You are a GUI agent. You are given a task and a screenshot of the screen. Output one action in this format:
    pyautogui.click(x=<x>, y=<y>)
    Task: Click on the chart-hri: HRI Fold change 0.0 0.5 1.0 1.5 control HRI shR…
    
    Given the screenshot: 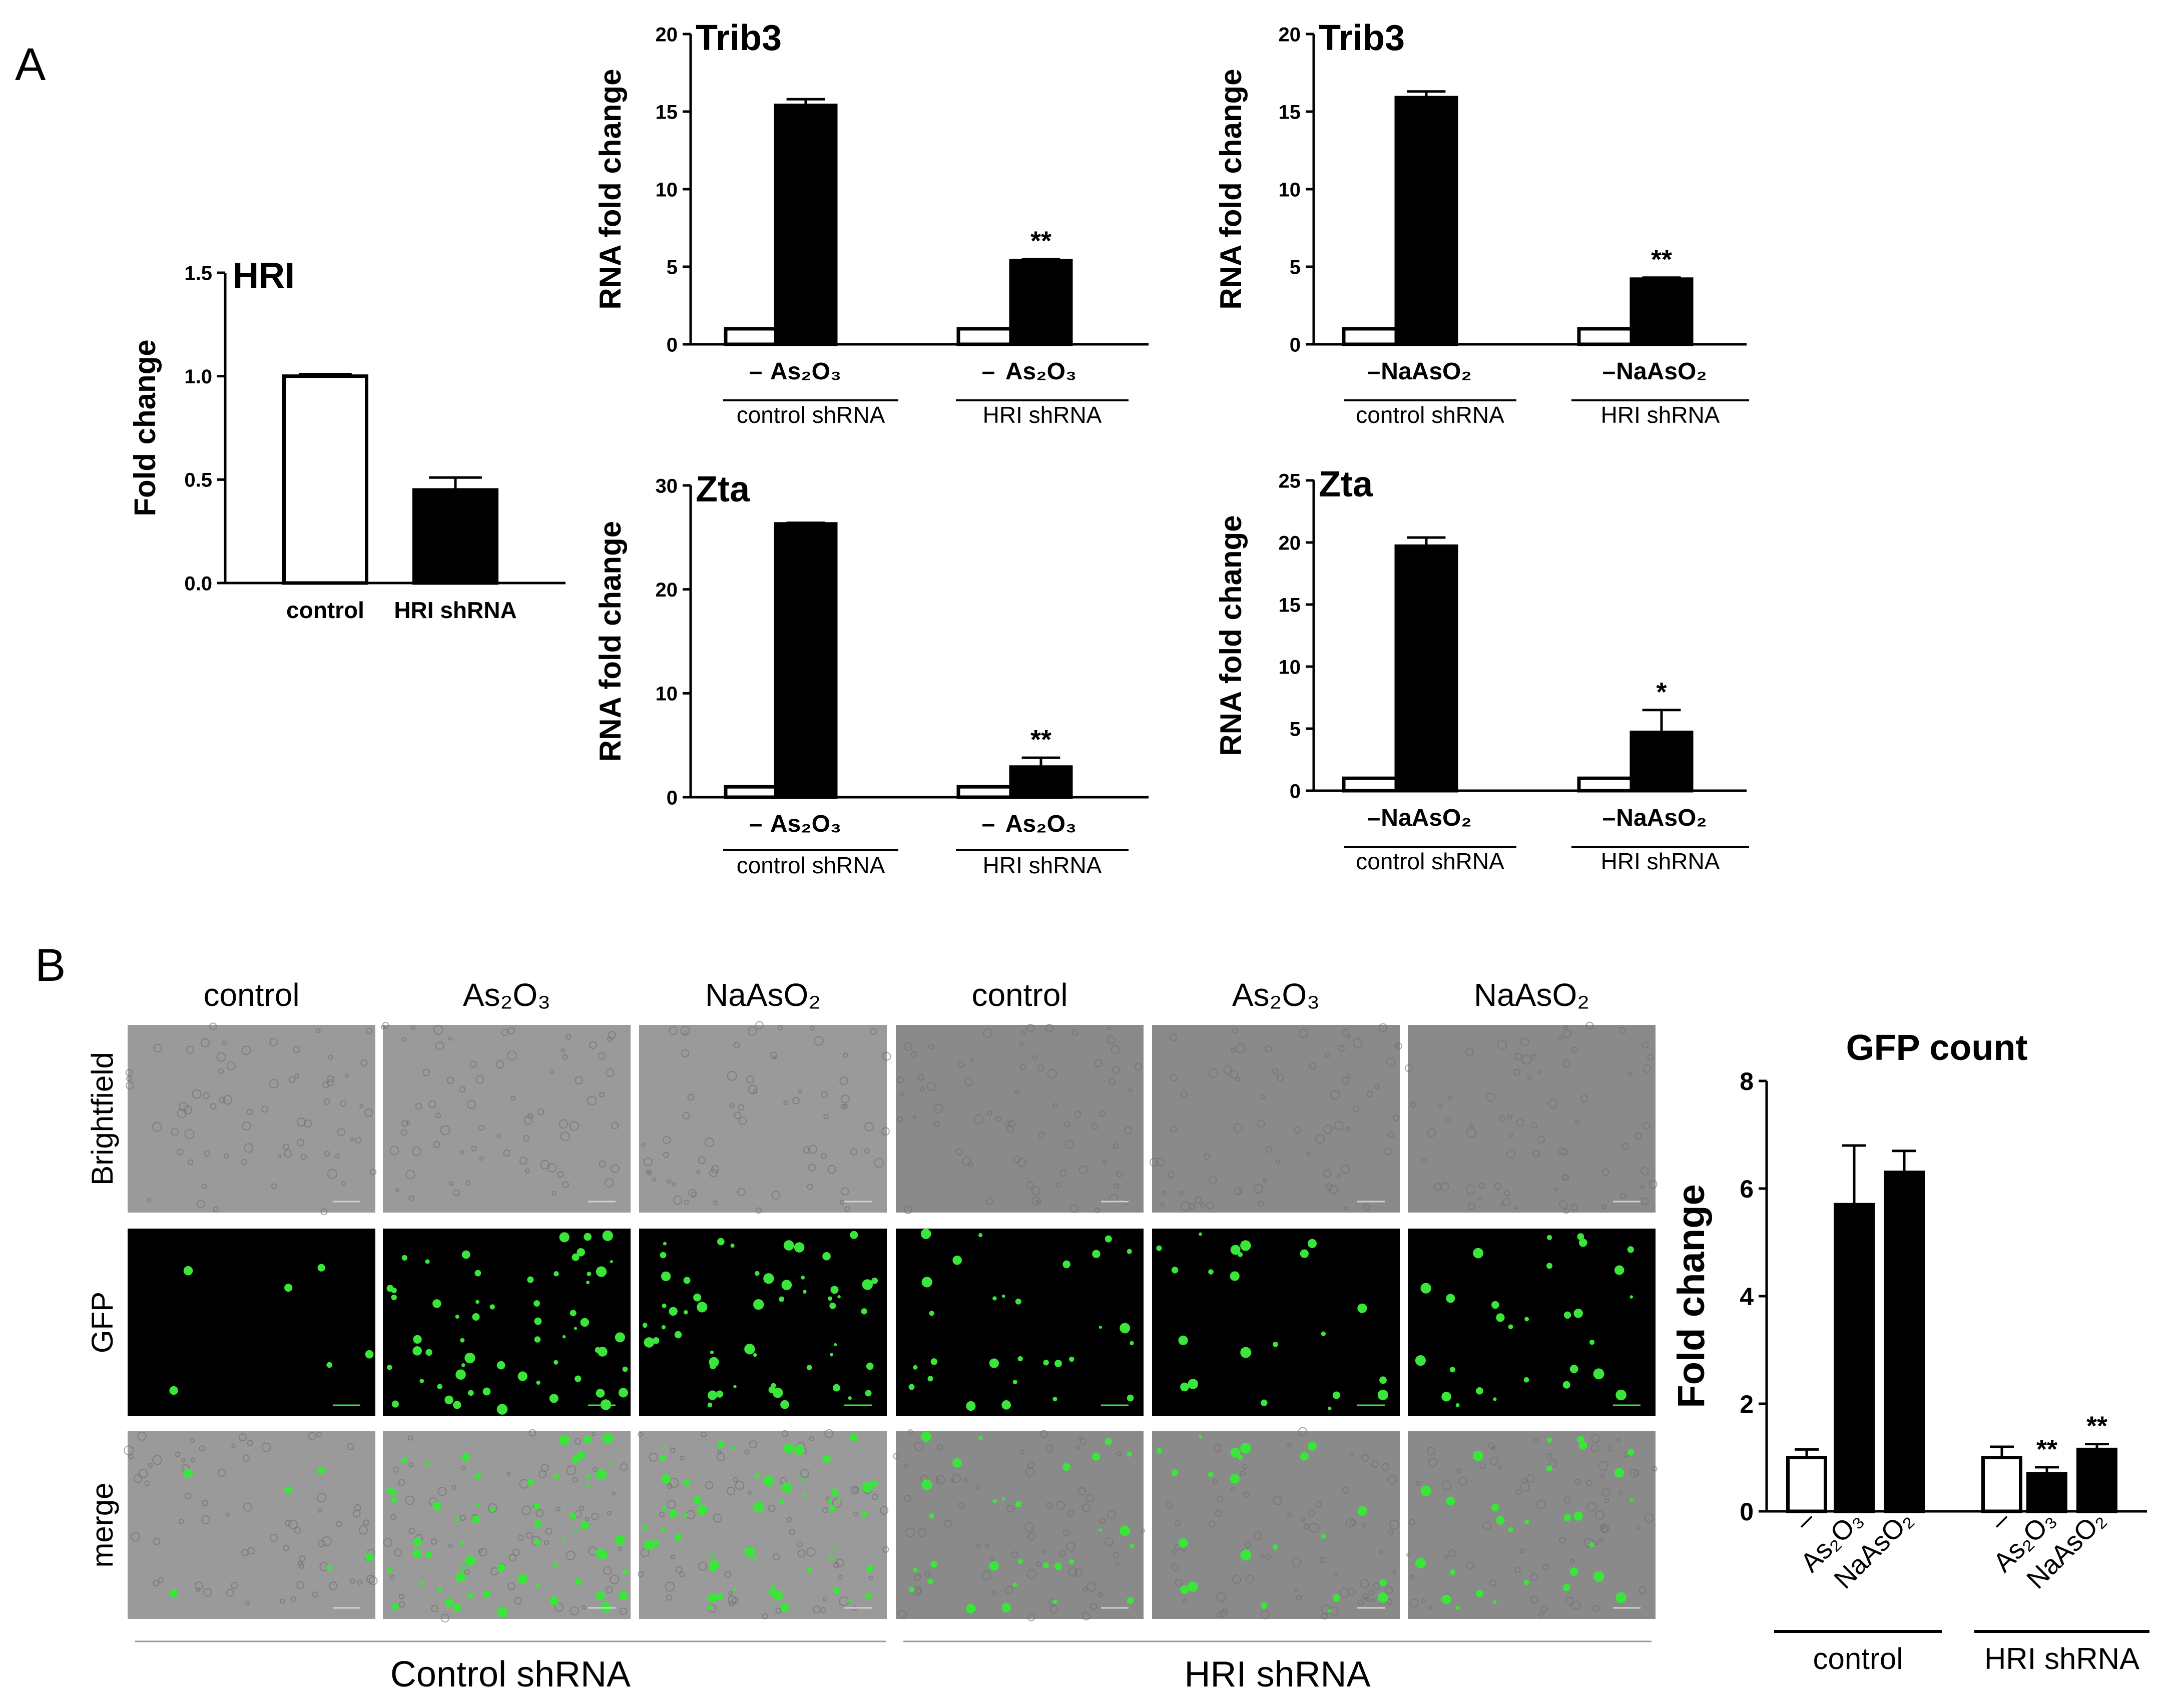 What is the action you would take?
    pyautogui.click(x=347, y=439)
    